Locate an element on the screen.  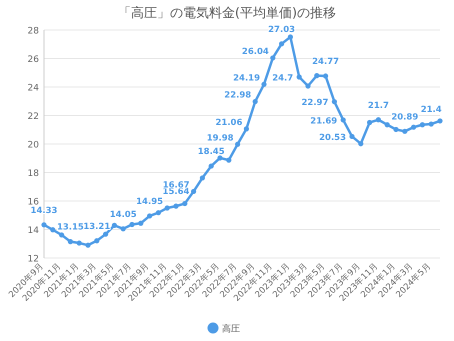
data-label: 21.4 is located at coordinates (431, 110).